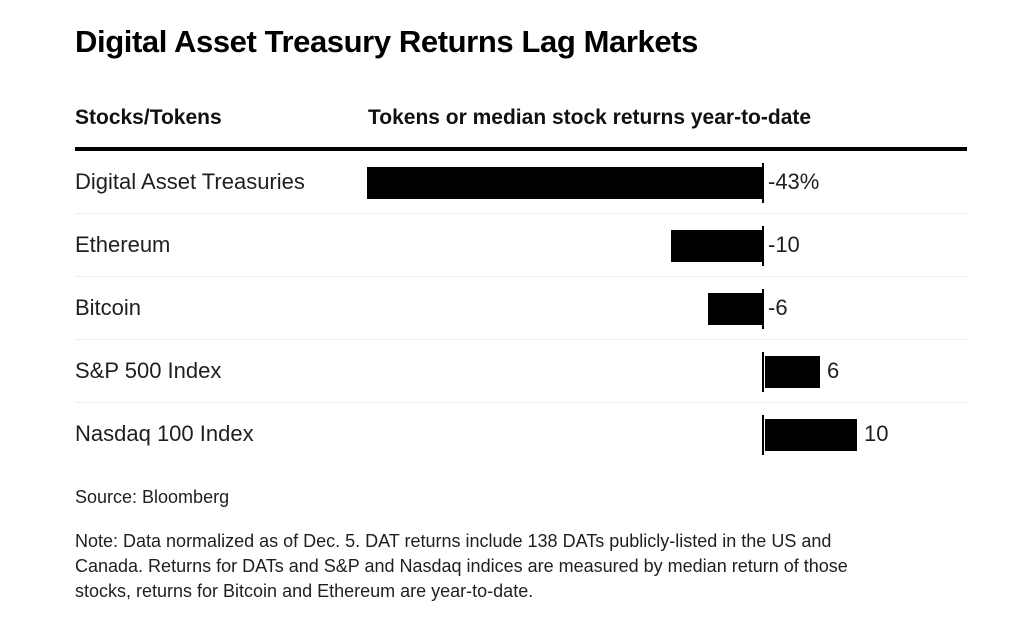  I want to click on value-label: -10, so click(784, 244).